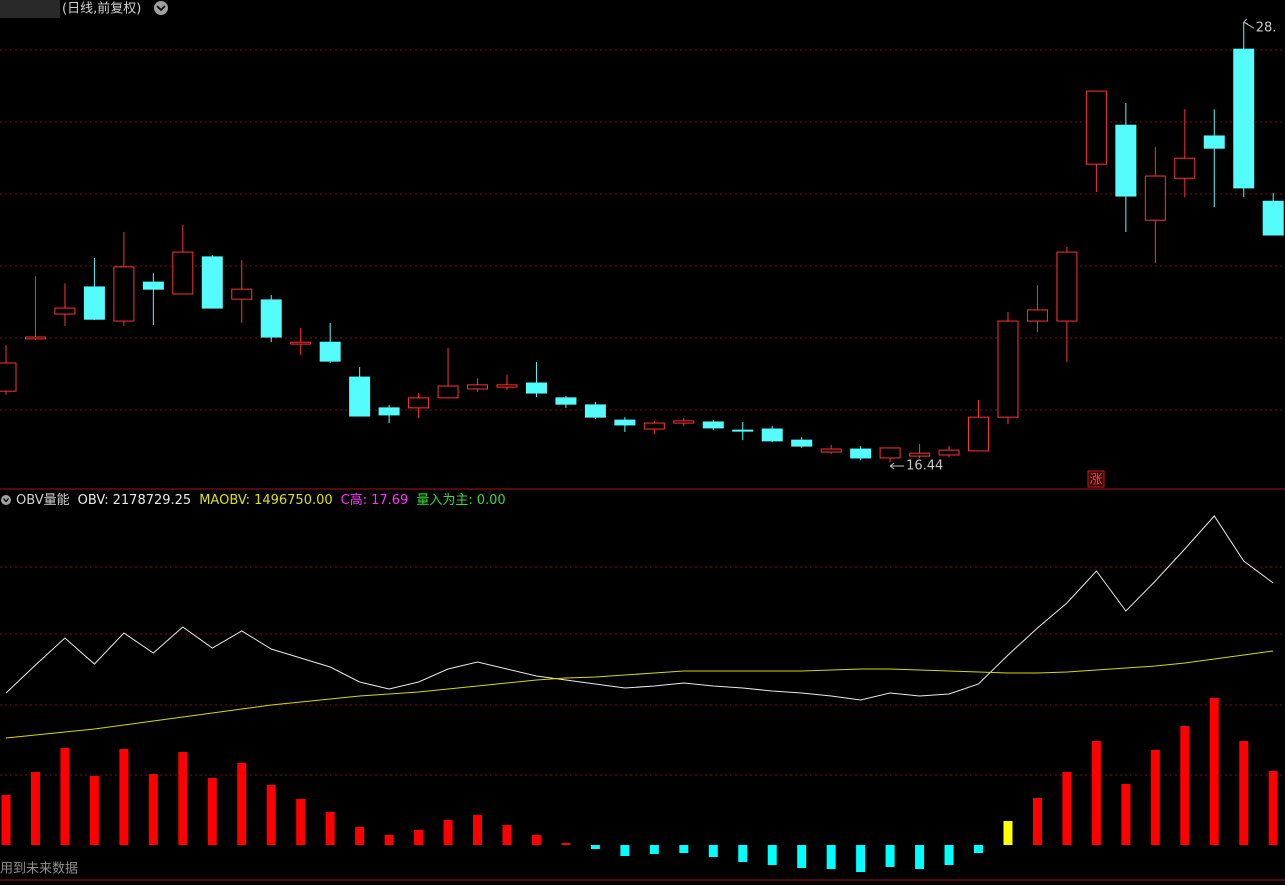  Describe the element at coordinates (152, 500) in the screenshot. I see `readout-value: 2178729.25` at that location.